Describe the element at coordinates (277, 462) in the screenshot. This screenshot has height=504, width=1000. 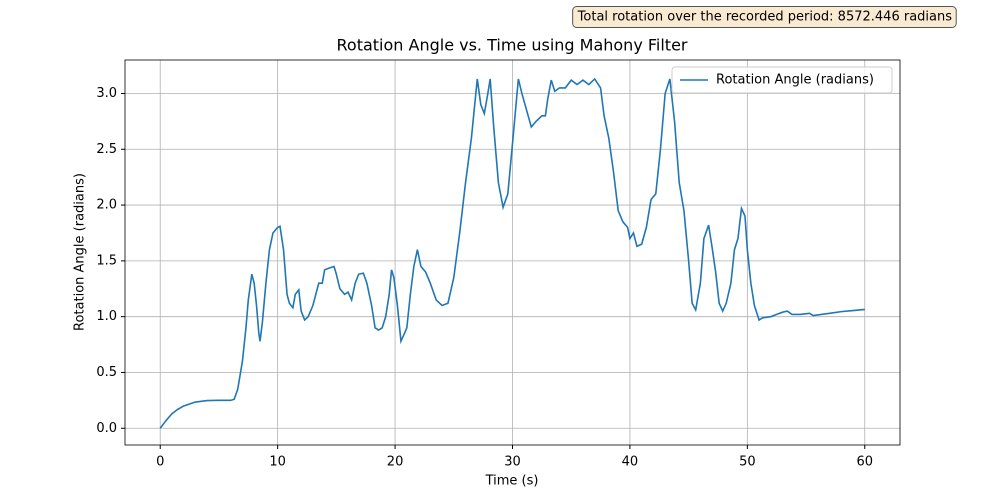
I see `x-tick-label: 10` at that location.